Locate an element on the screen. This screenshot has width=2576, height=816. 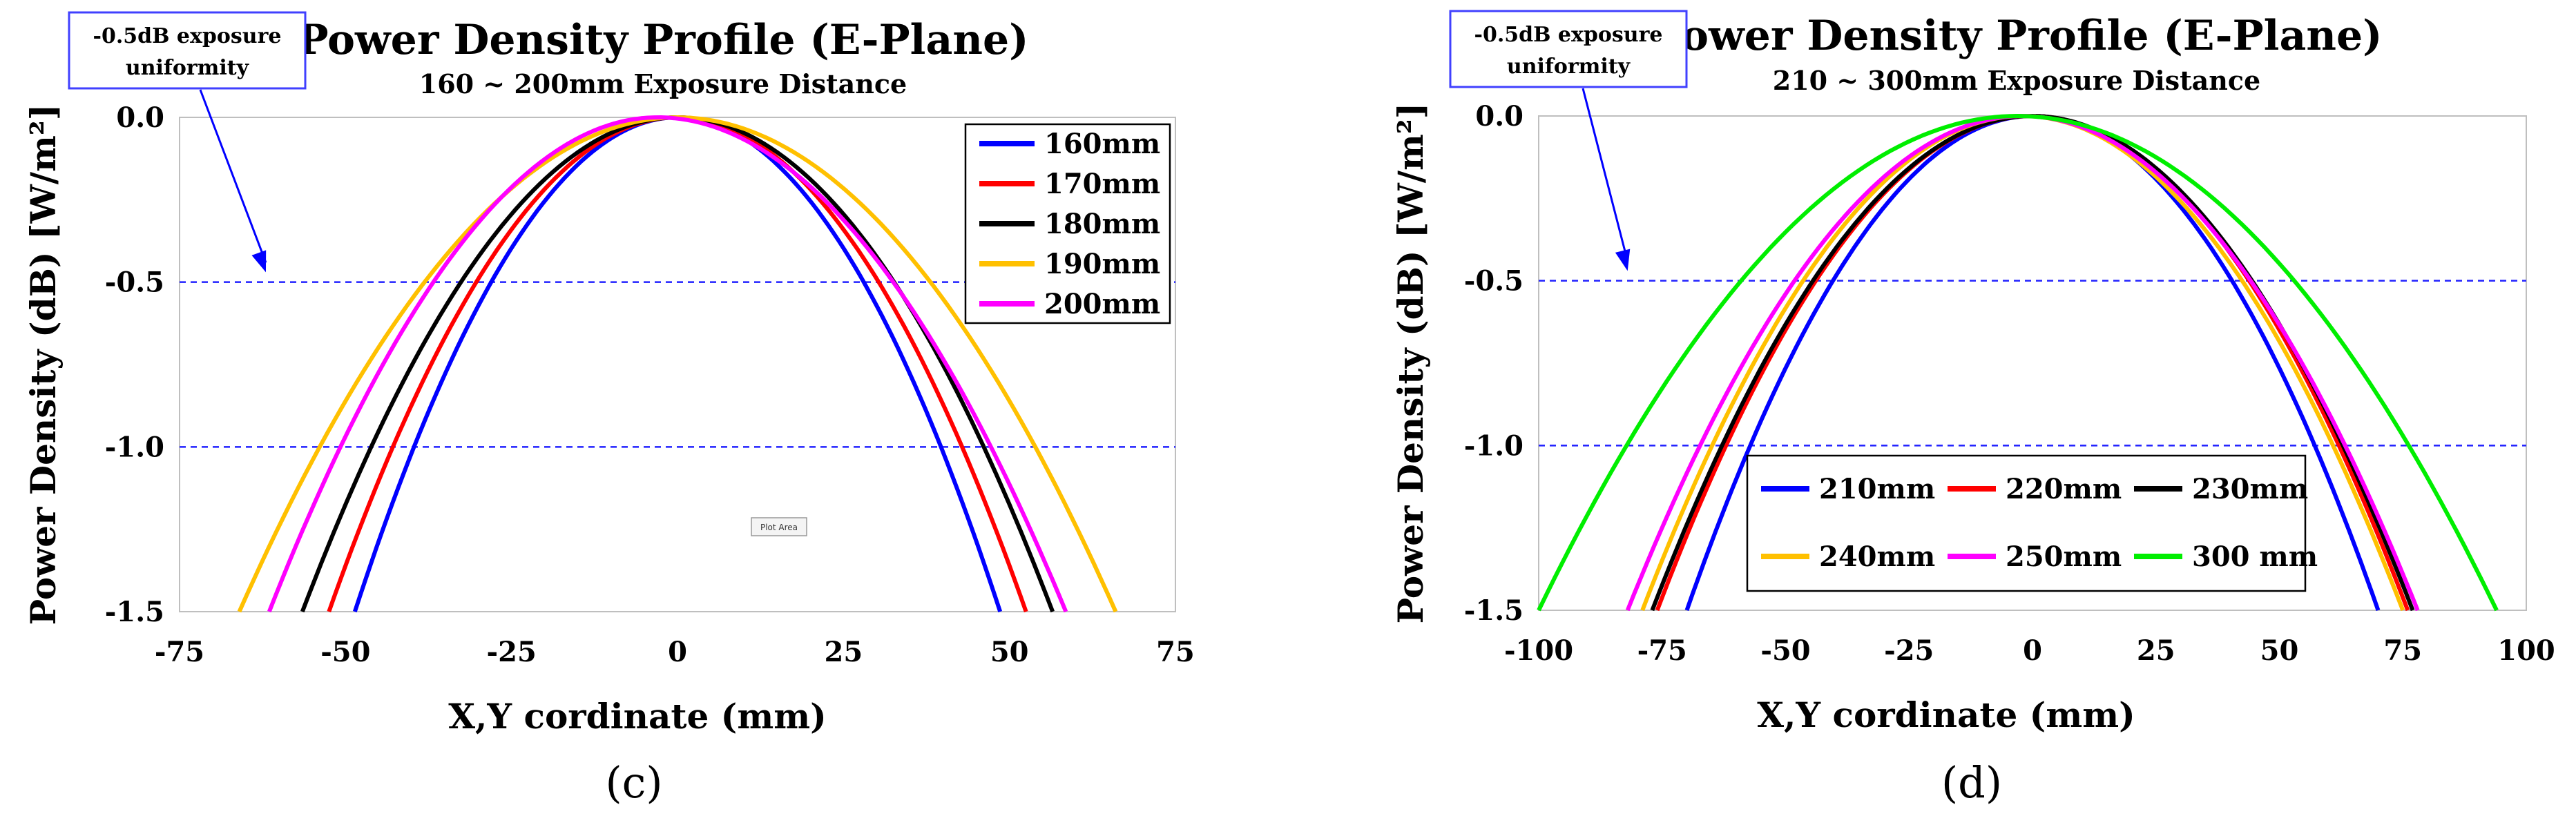
reference-lines is located at coordinates (2032, 363).